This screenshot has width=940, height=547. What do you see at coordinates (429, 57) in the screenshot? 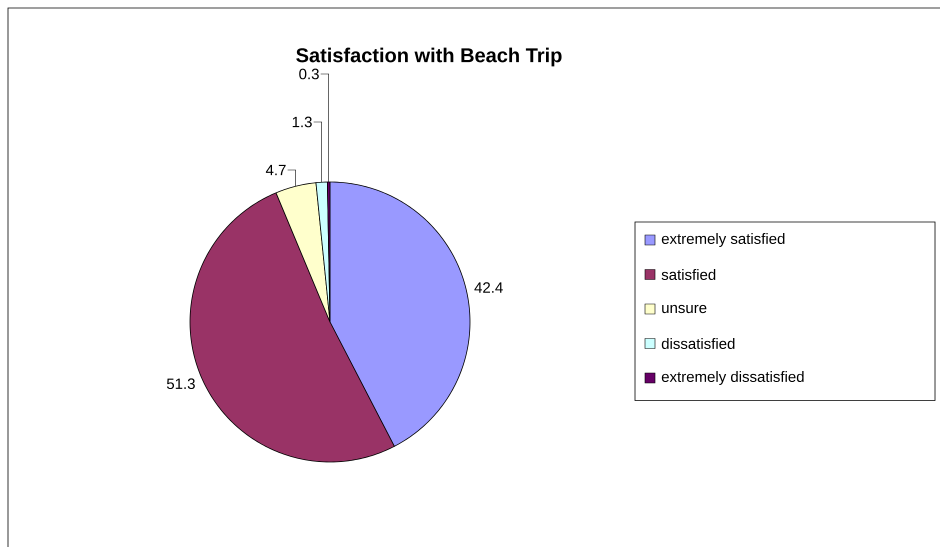
I see `chart-title: Satisfaction with Beach Trip` at bounding box center [429, 57].